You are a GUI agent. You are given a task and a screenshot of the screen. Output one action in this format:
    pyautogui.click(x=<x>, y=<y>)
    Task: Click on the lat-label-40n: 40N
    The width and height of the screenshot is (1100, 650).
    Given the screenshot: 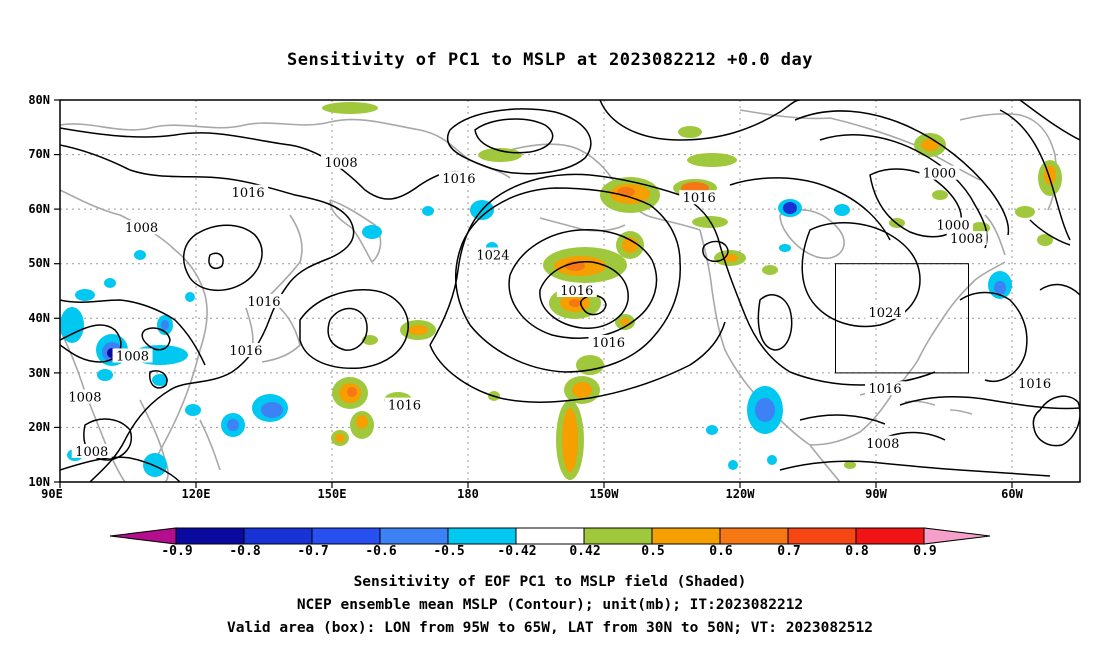 What is the action you would take?
    pyautogui.click(x=39, y=318)
    